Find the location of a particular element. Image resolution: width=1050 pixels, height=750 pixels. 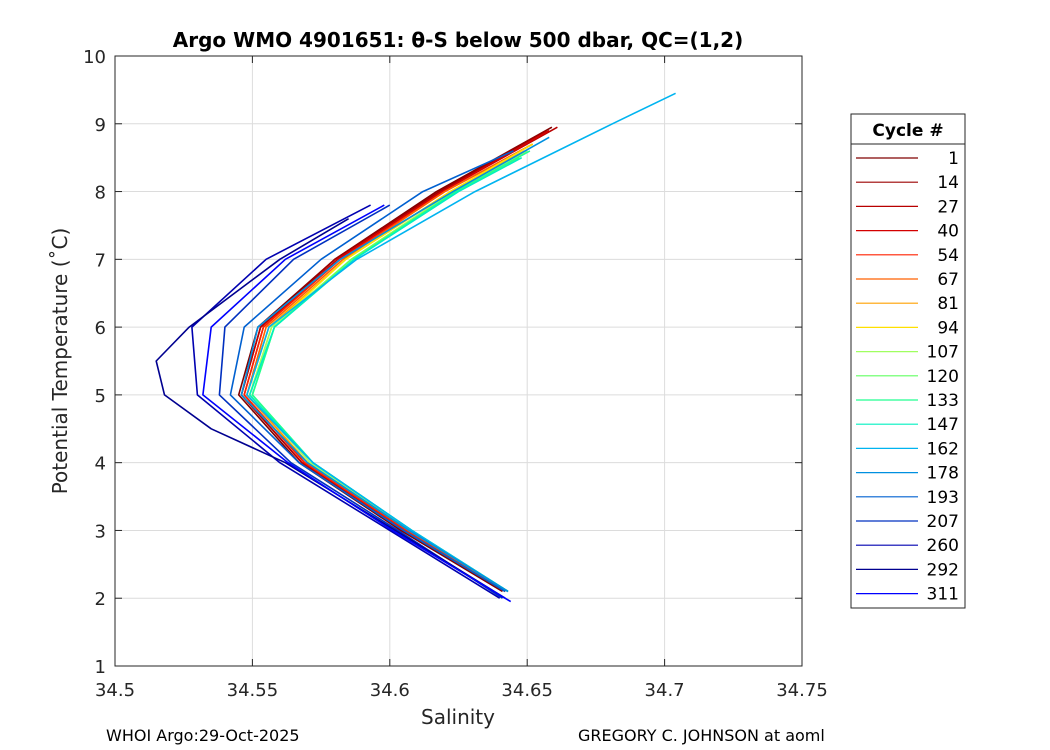

legend-label: 193 is located at coordinates (943, 498).